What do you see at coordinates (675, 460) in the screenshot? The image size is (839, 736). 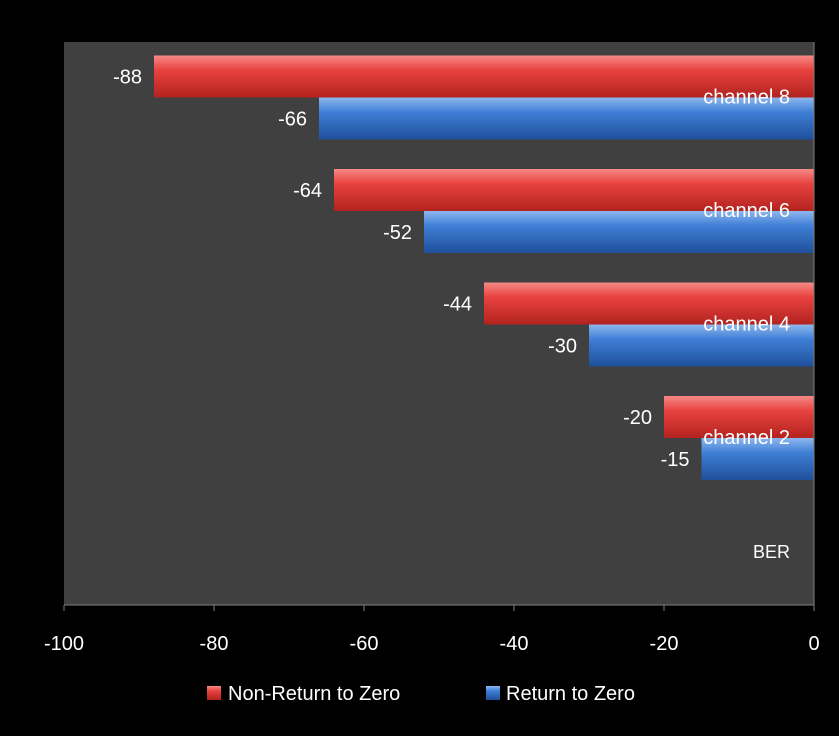 I see `data-label-rz-channel-2: -15` at bounding box center [675, 460].